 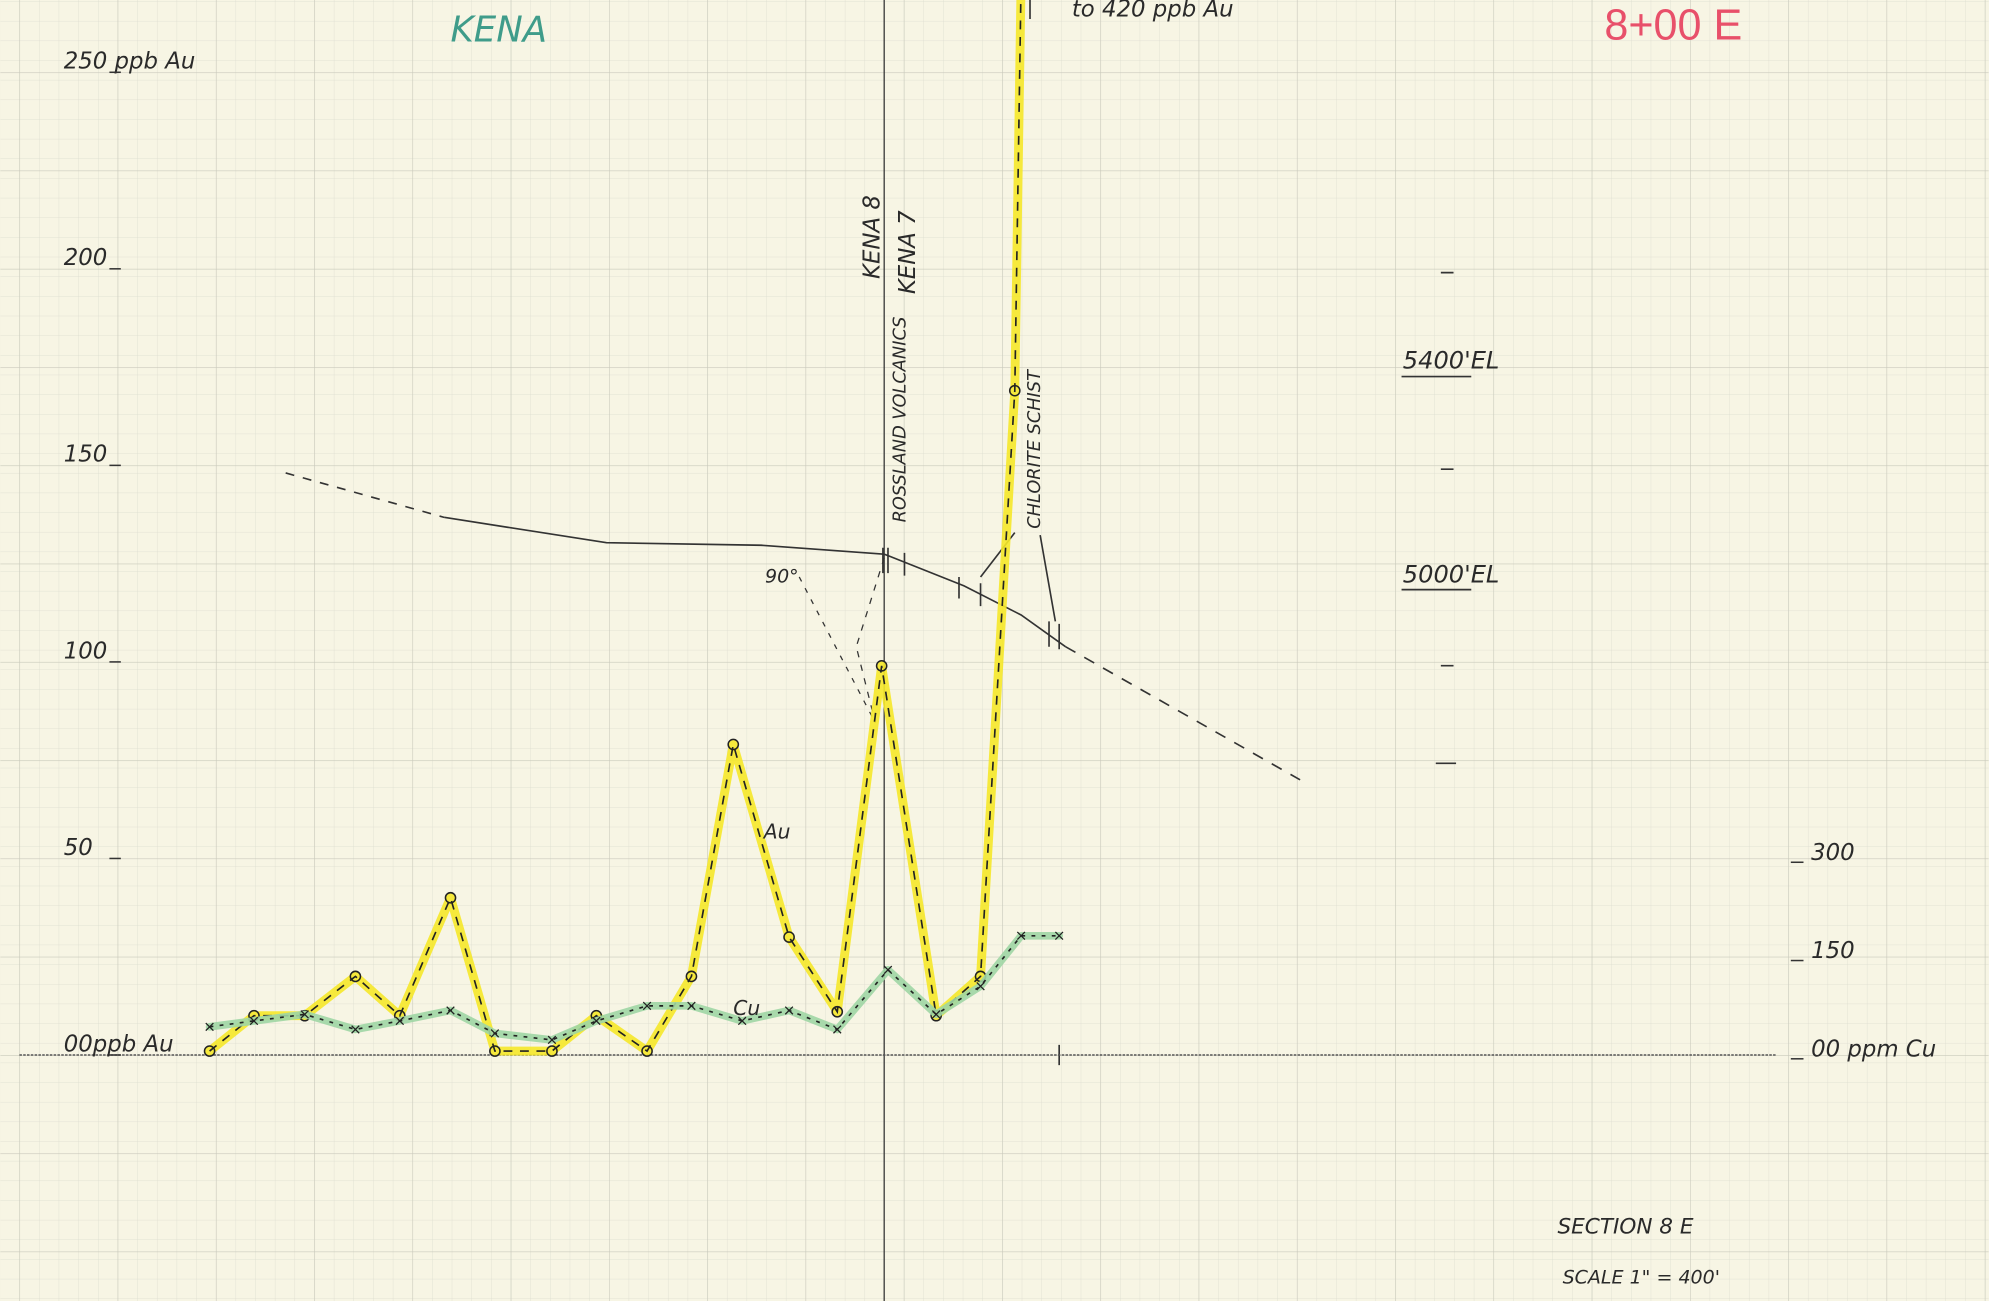 What do you see at coordinates (1626, 1226) in the screenshot?
I see `section-label: SECTION 8 E` at bounding box center [1626, 1226].